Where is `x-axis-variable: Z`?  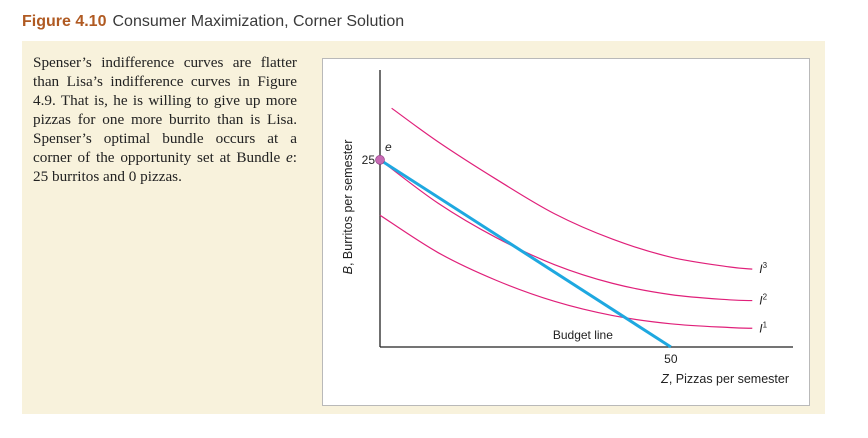 x-axis-variable: Z is located at coordinates (664, 379).